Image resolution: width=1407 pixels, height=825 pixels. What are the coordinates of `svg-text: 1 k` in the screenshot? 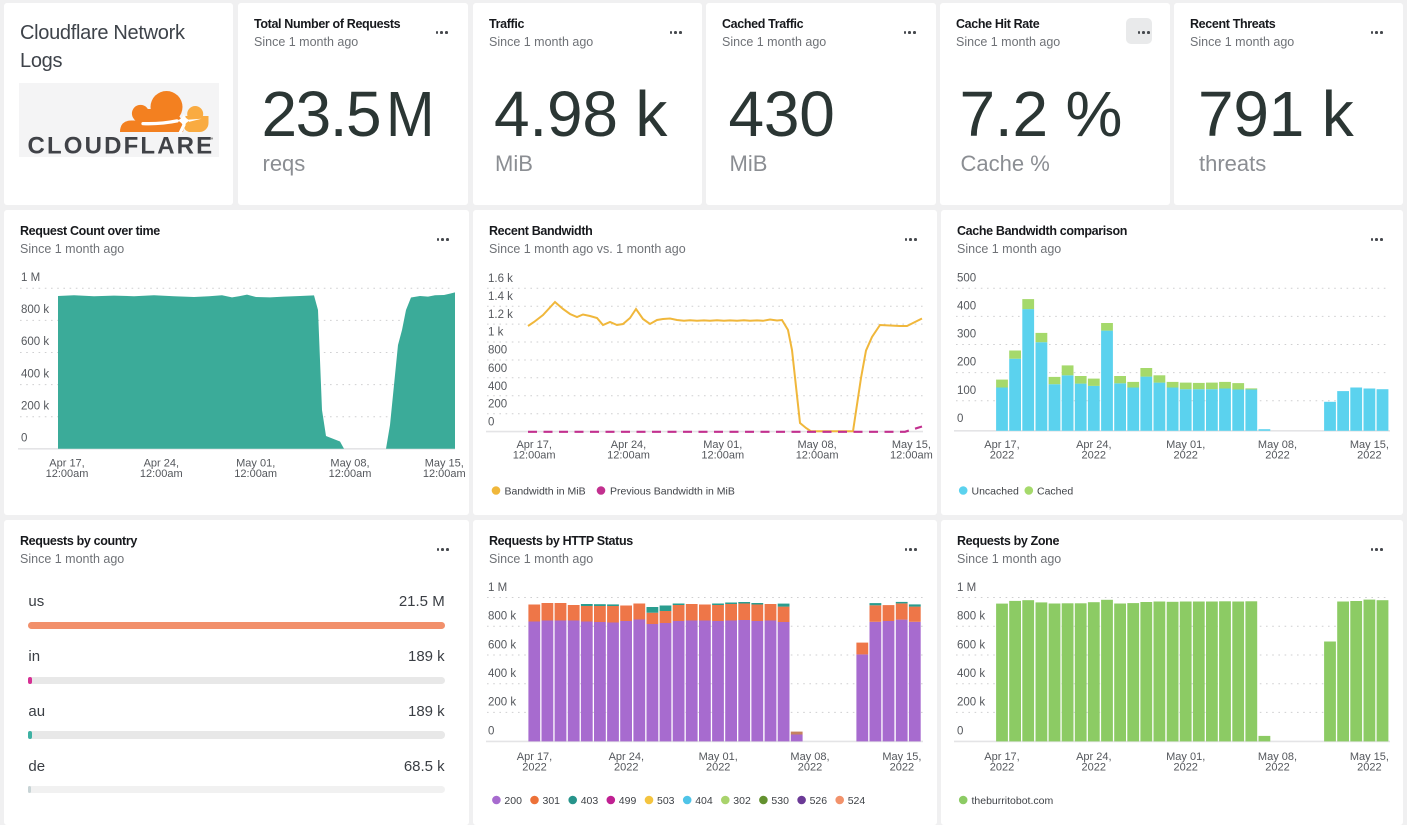 It's located at (496, 333).